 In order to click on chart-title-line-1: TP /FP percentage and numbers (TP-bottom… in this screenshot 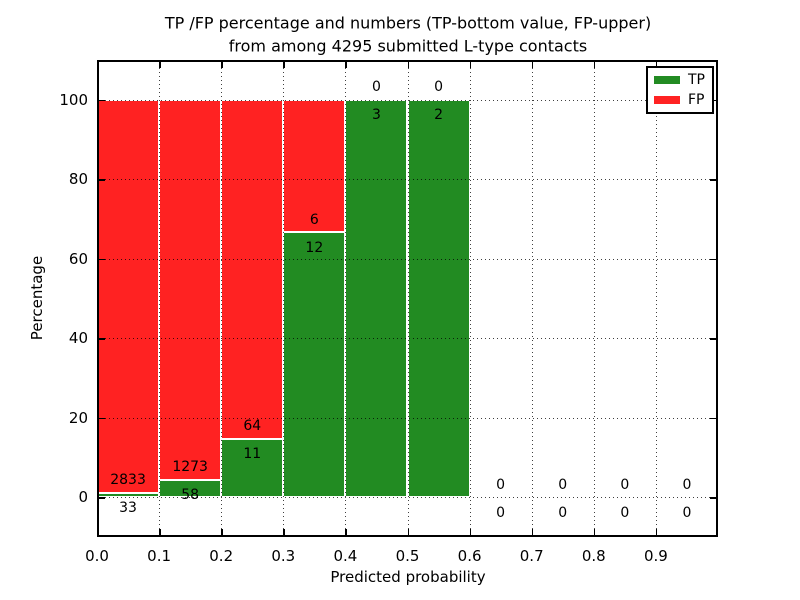, I will do `click(408, 23)`.